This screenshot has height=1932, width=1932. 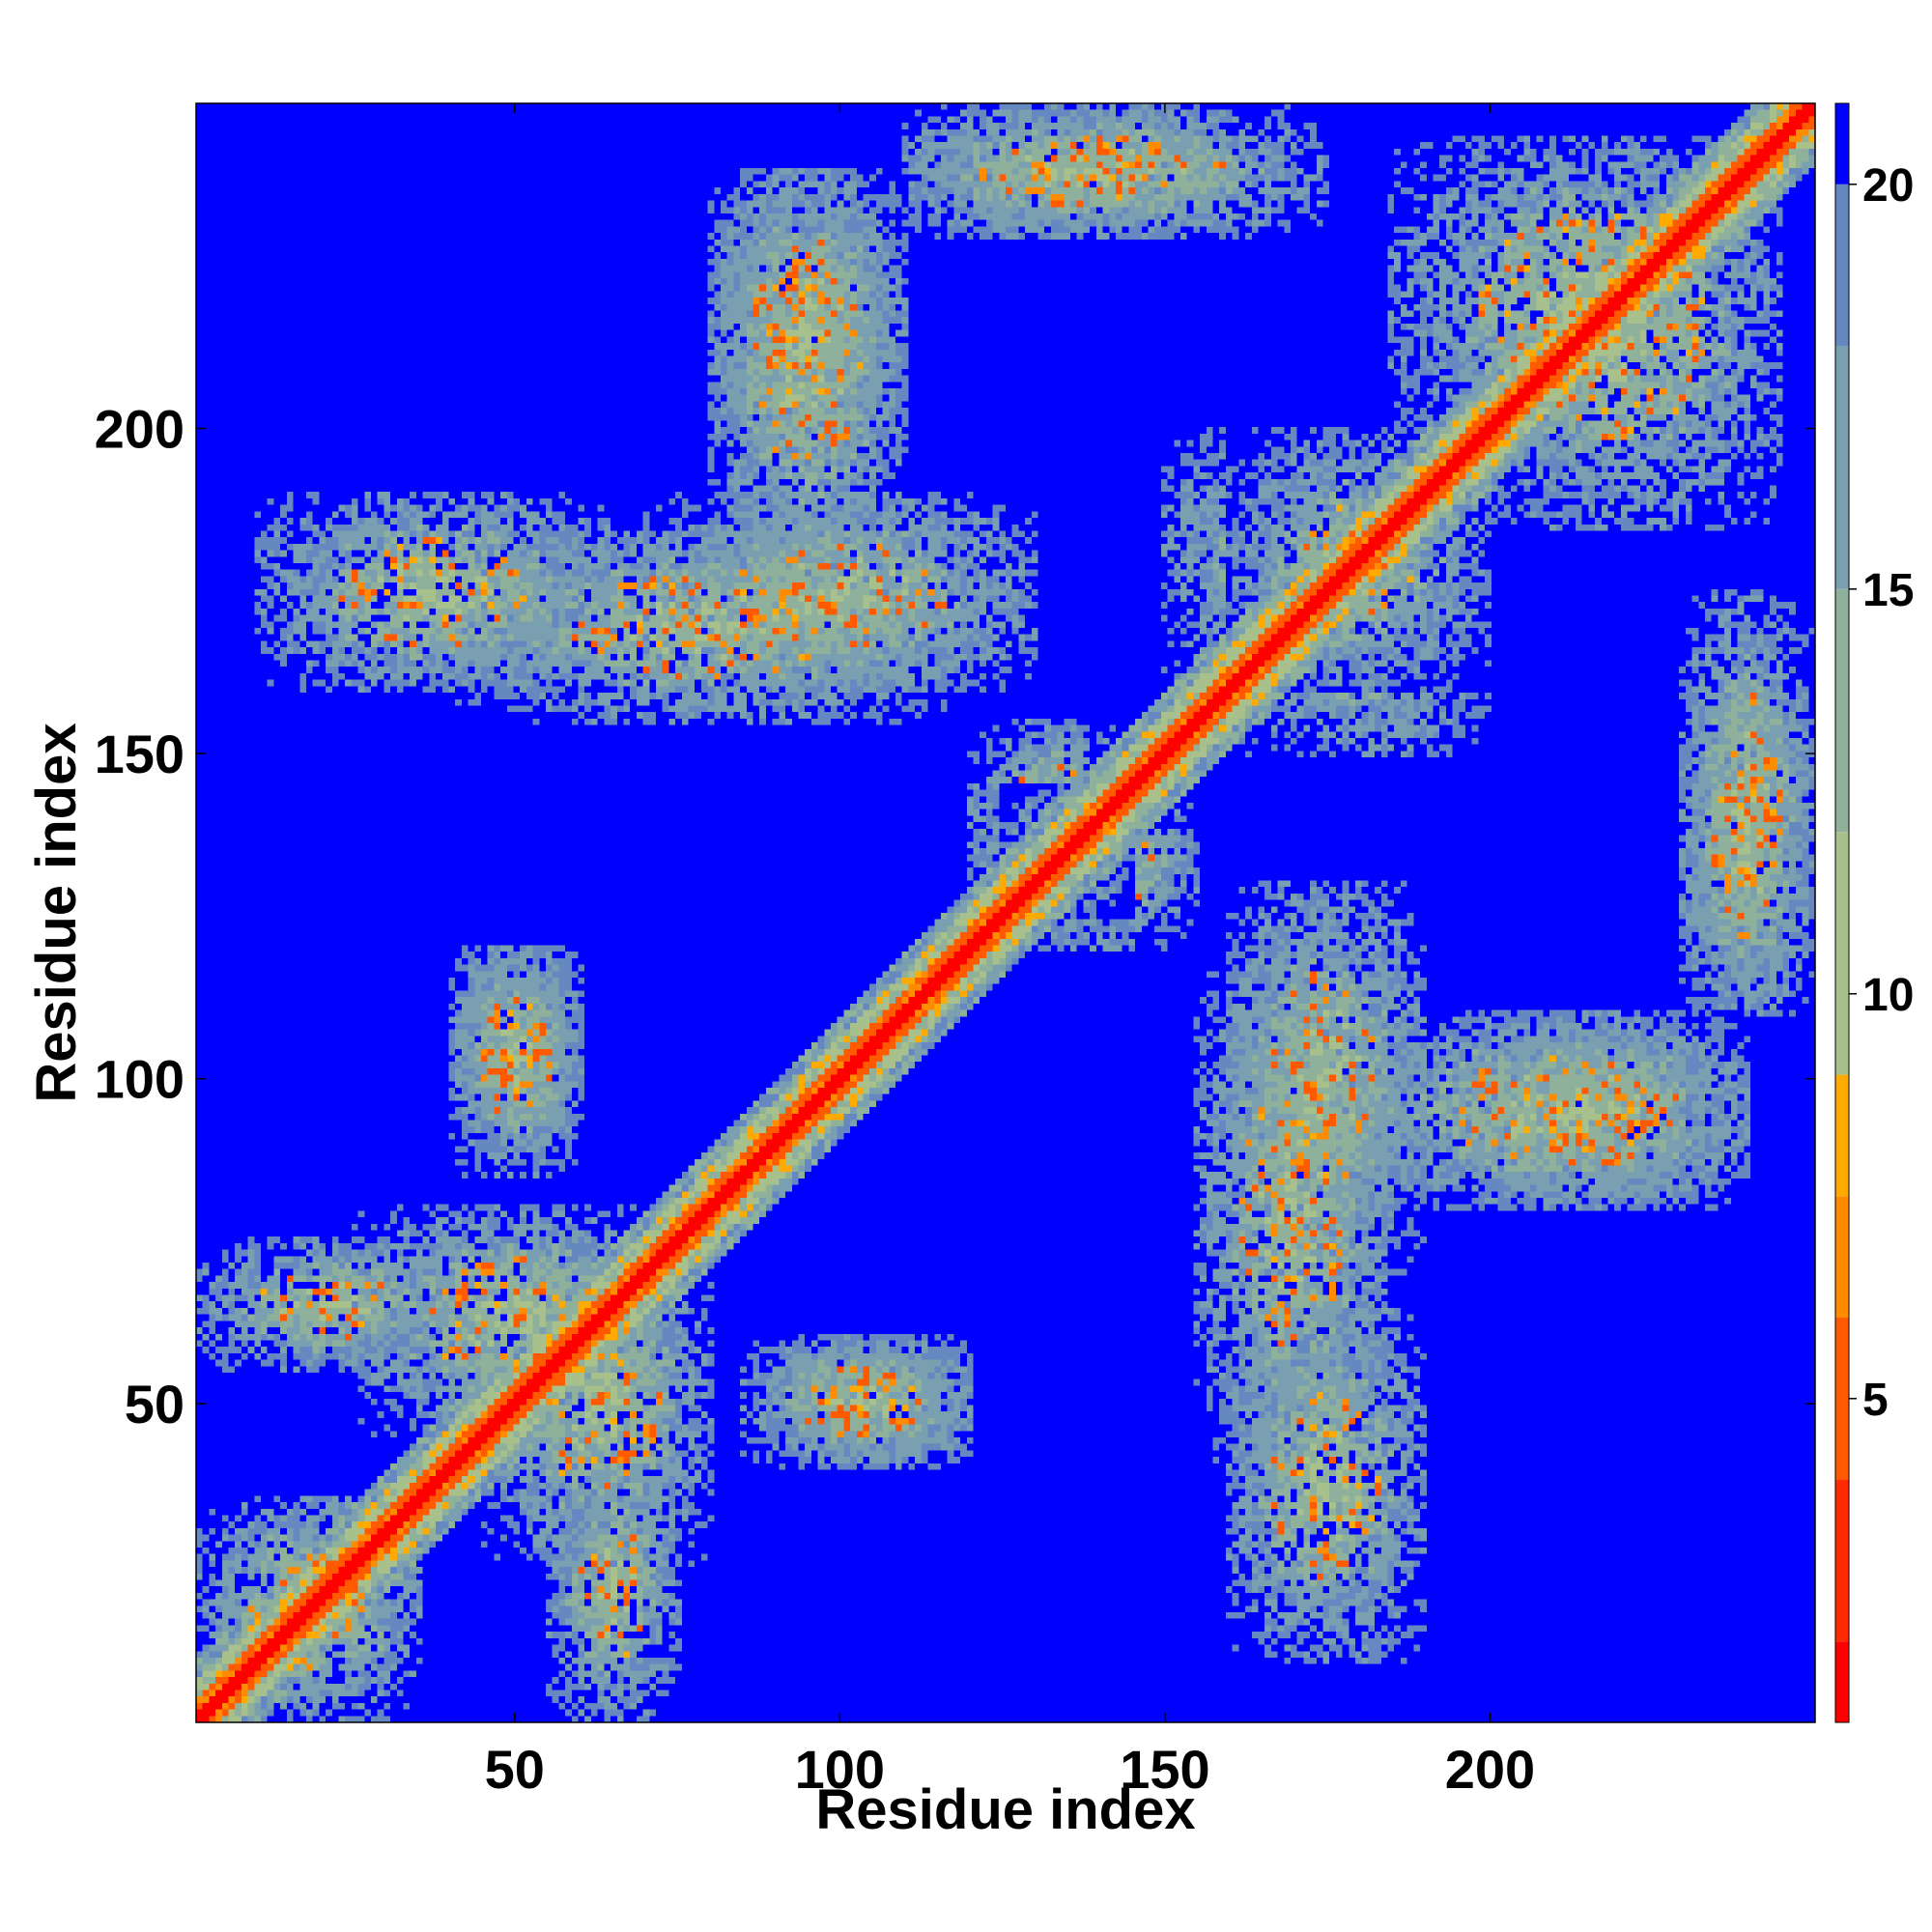 I want to click on y-tick-label: 200, so click(x=140, y=429).